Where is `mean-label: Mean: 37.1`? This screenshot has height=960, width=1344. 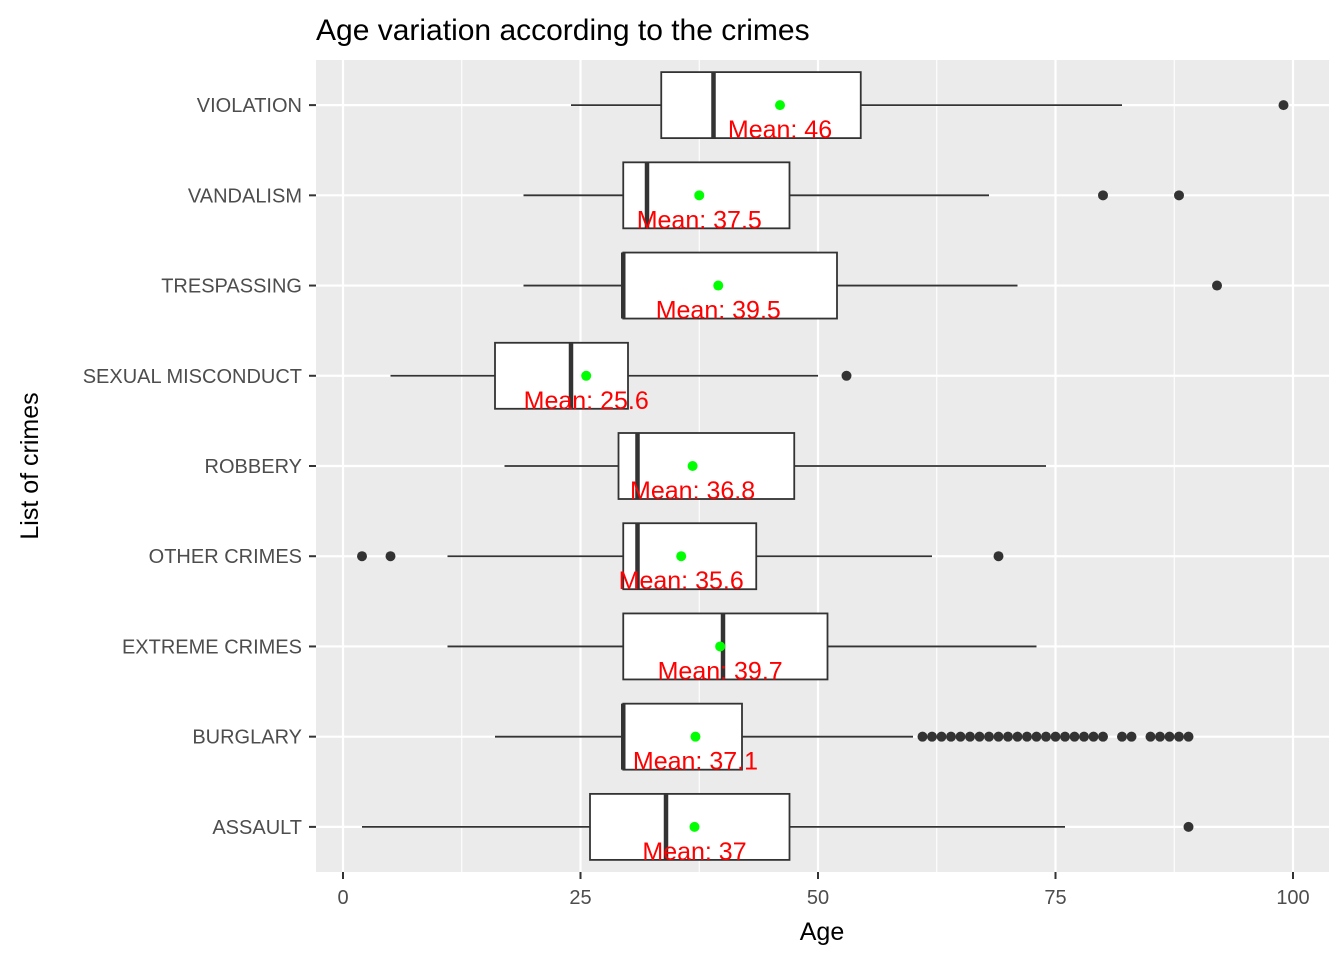 mean-label: Mean: 37.1 is located at coordinates (695, 762).